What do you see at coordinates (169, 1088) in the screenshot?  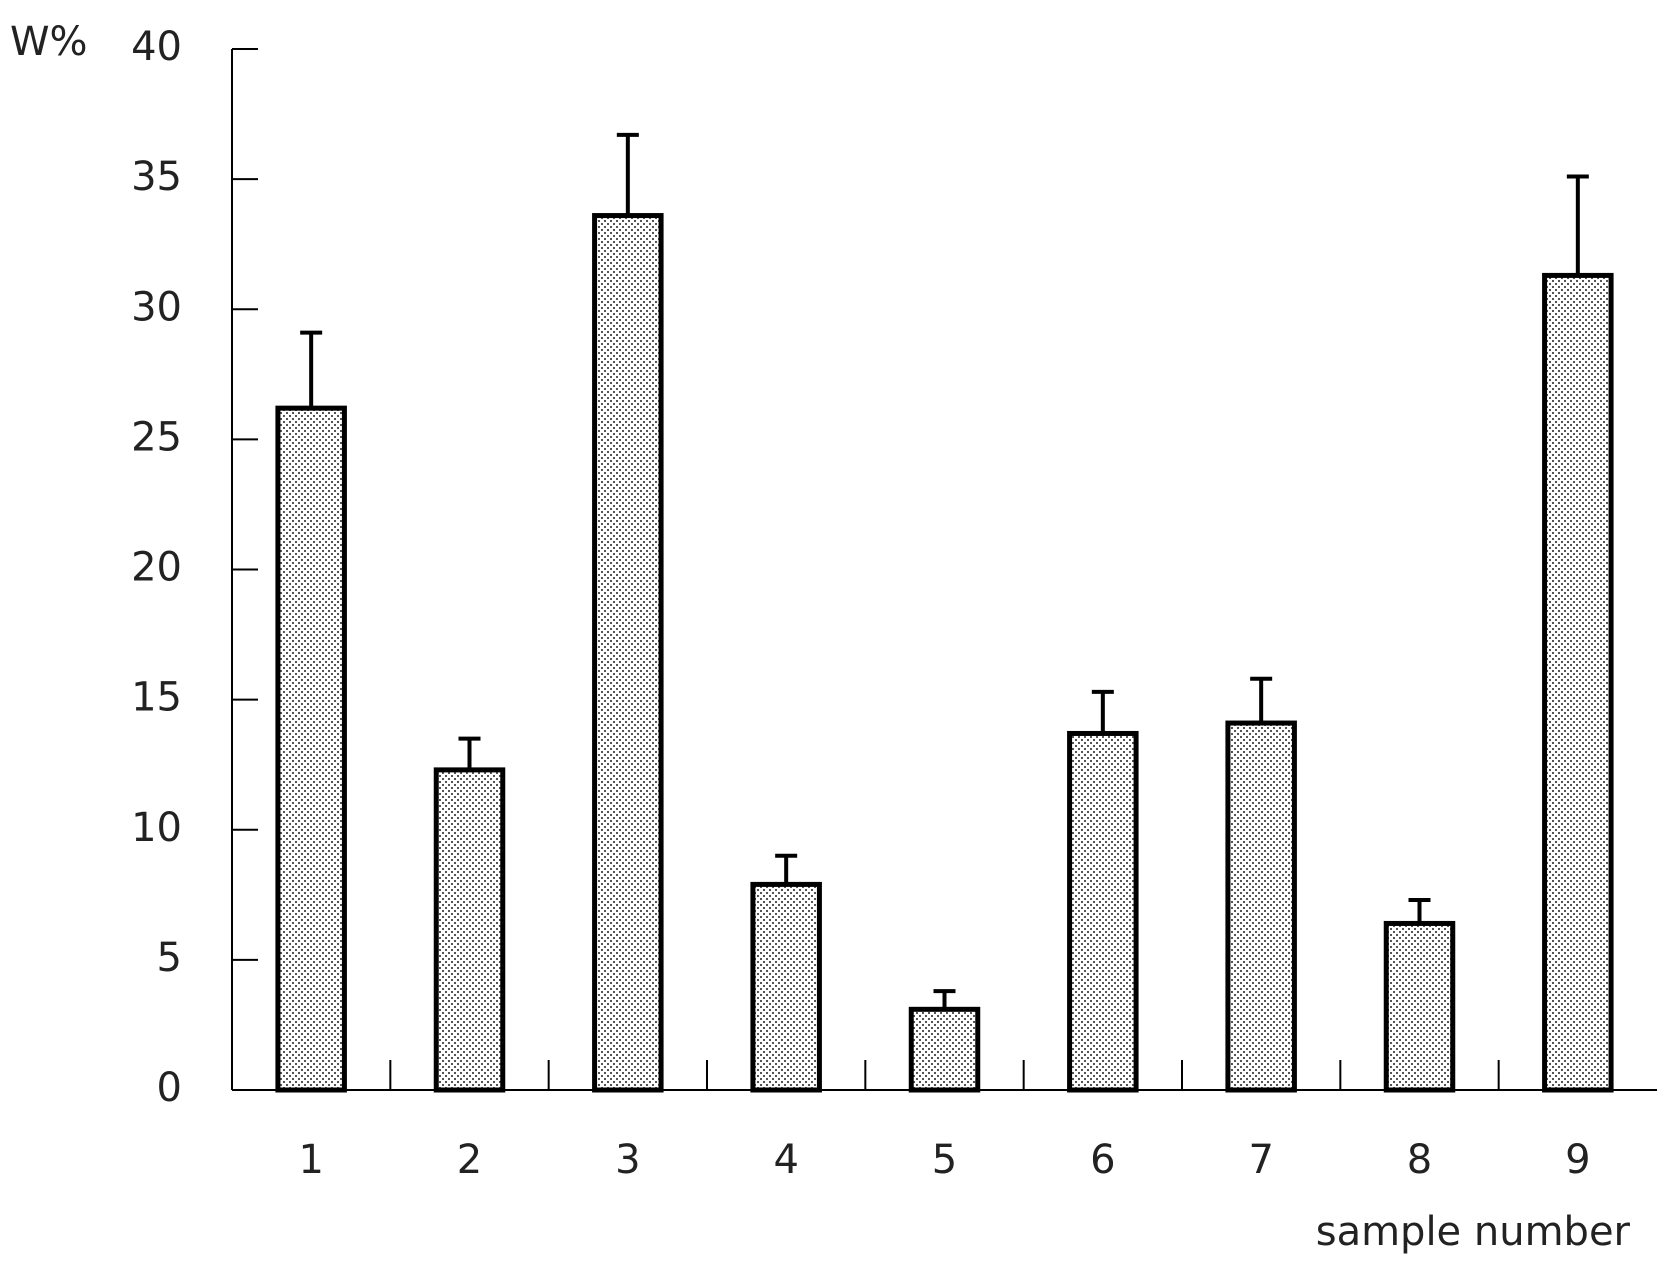 I see `y-tick-label: 0` at bounding box center [169, 1088].